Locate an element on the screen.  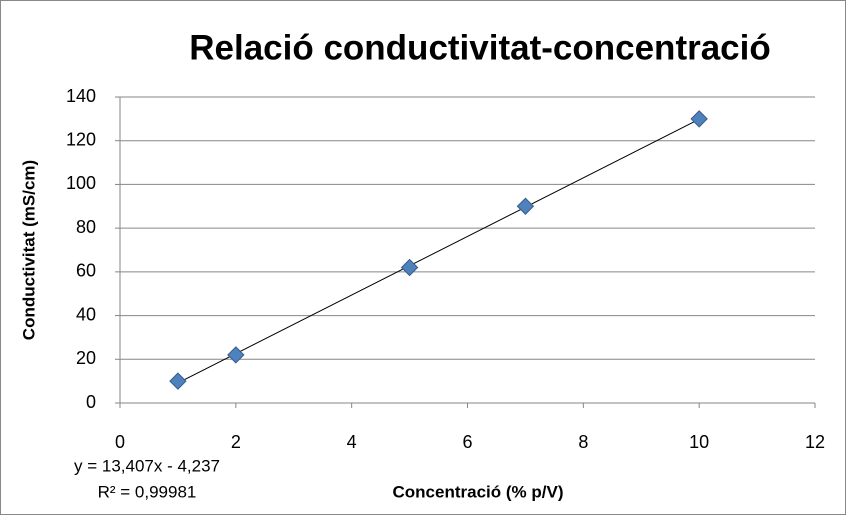
x-tick-label: 8 is located at coordinates (583, 442).